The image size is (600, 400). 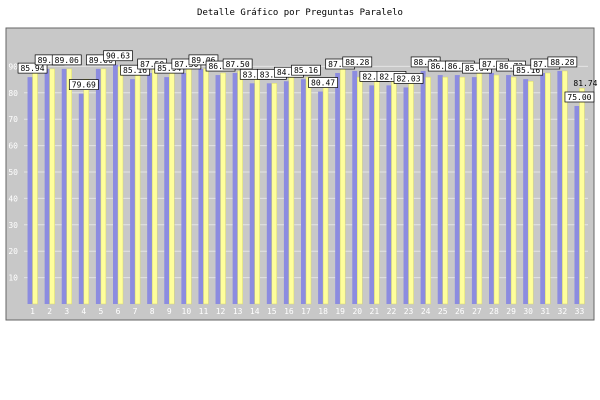 I want to click on data-label: 82.03, so click(x=408, y=78).